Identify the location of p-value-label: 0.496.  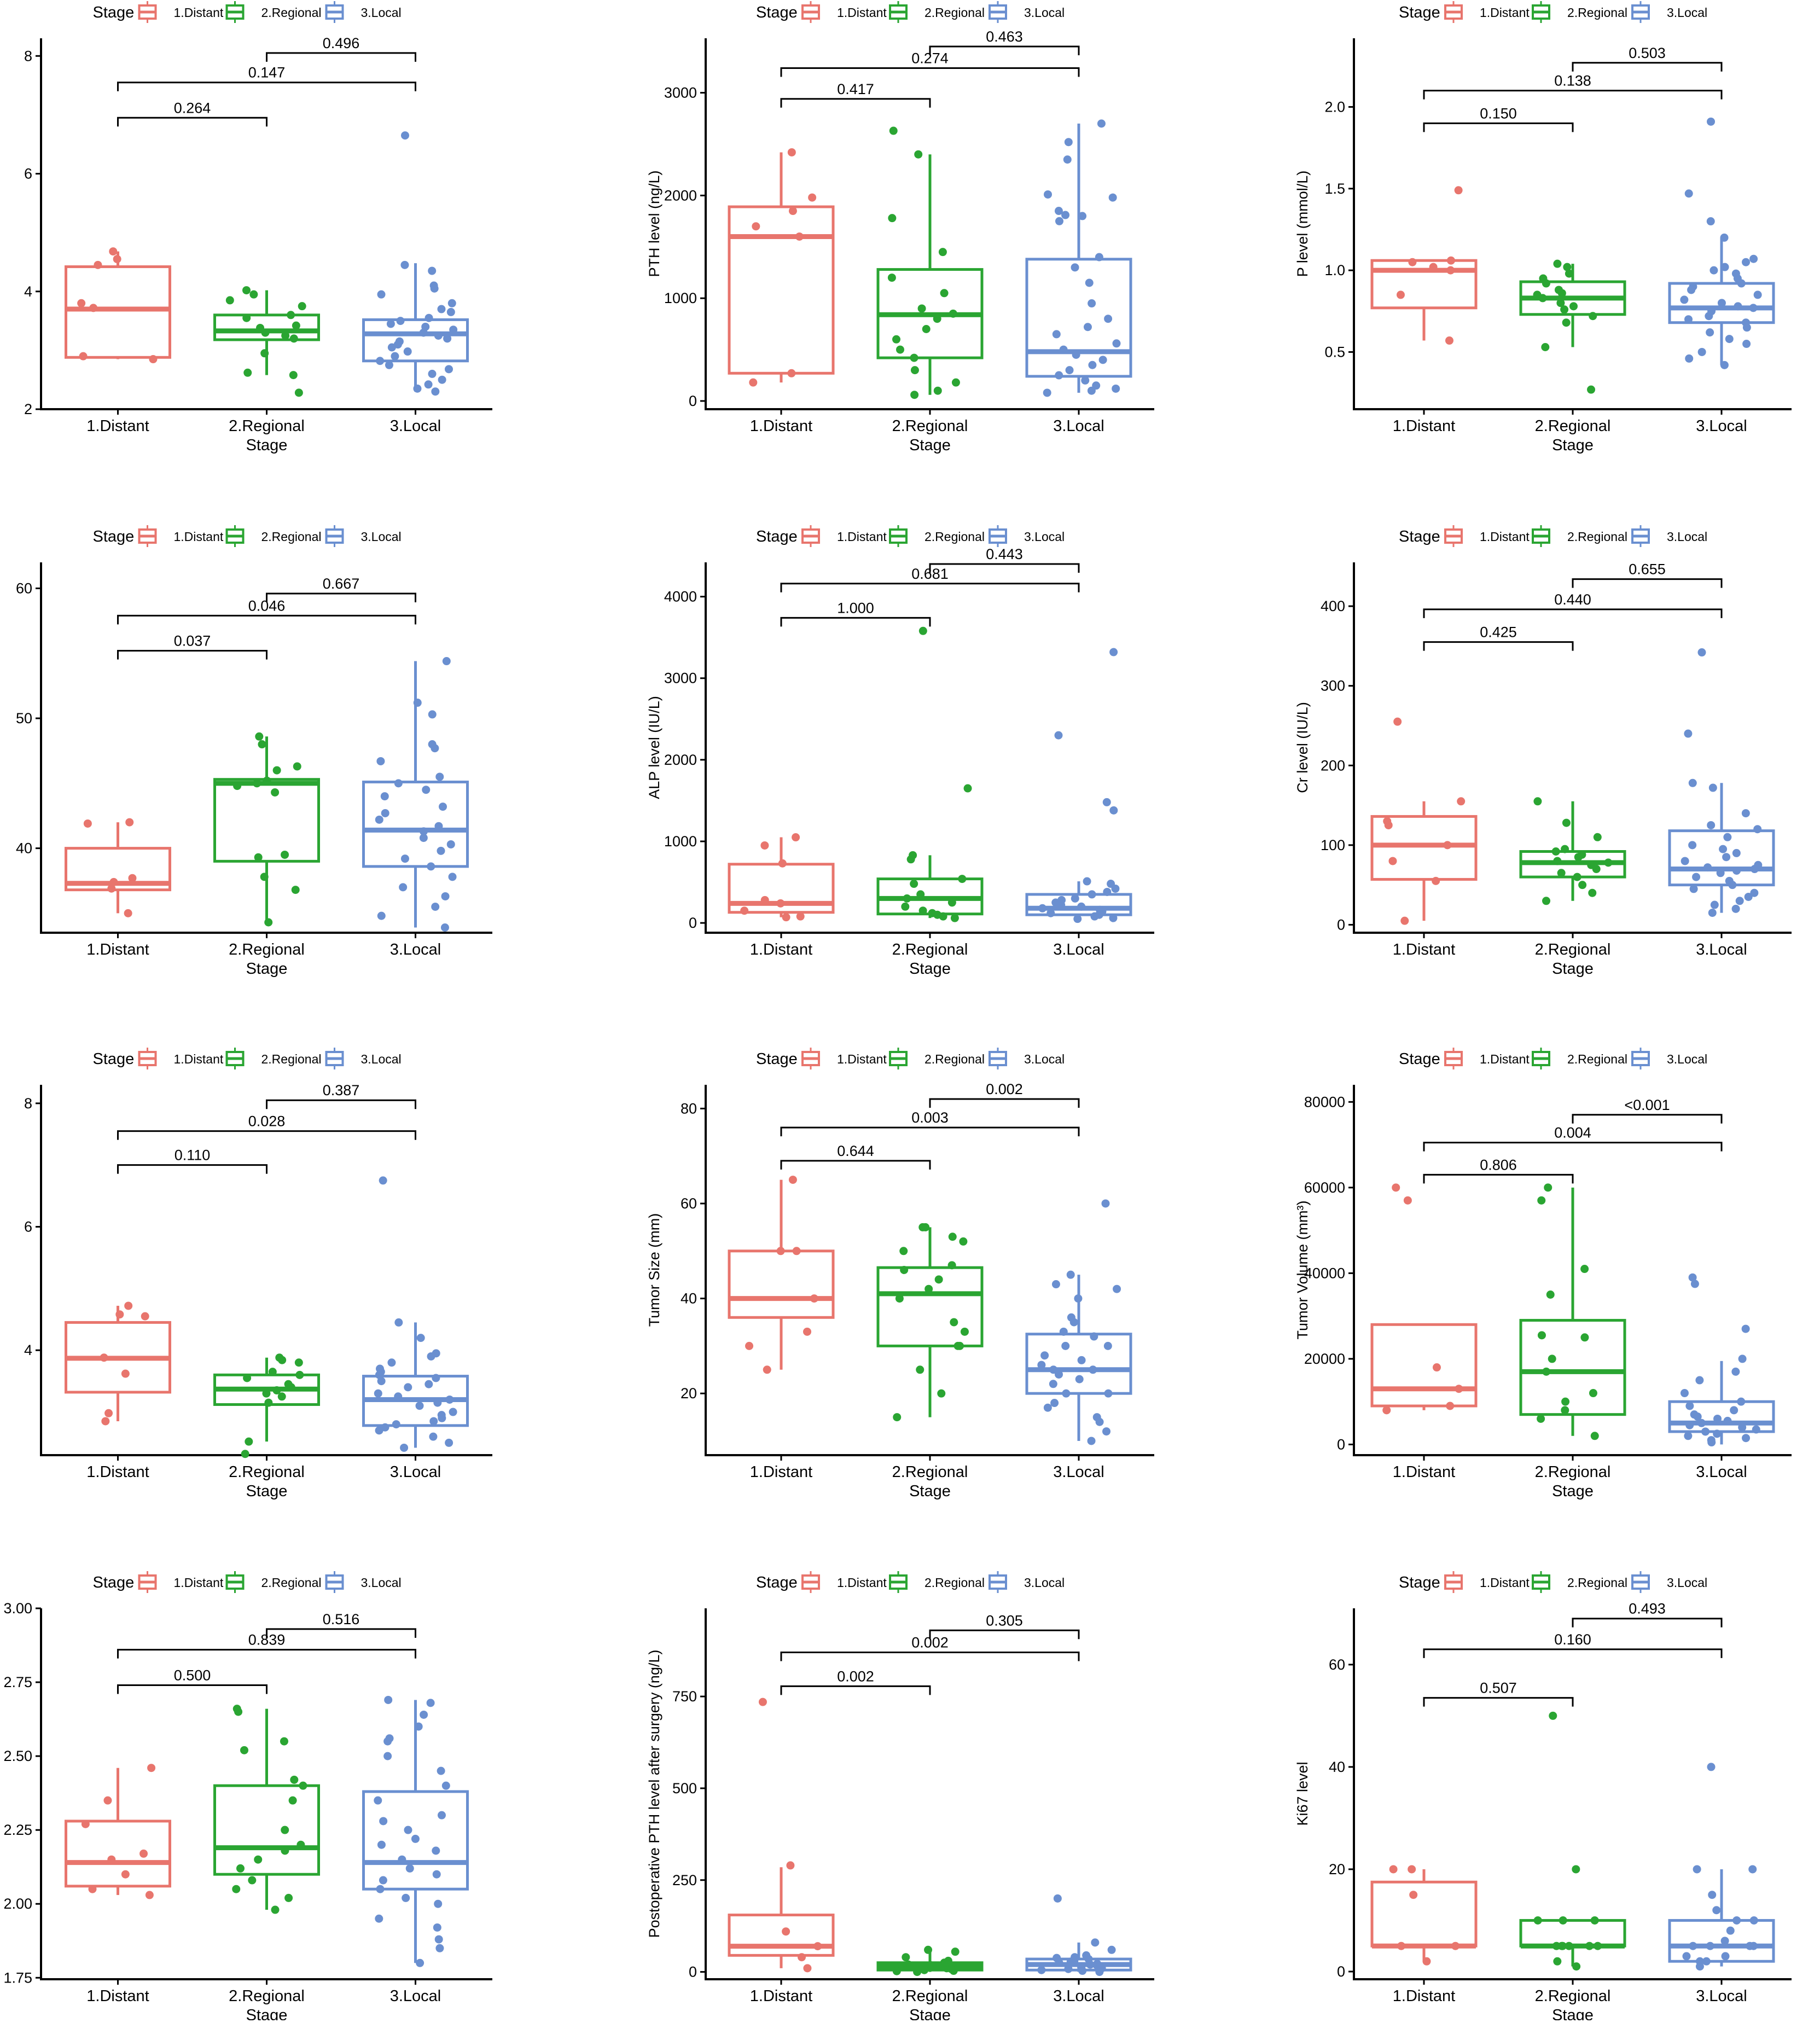
(341, 43).